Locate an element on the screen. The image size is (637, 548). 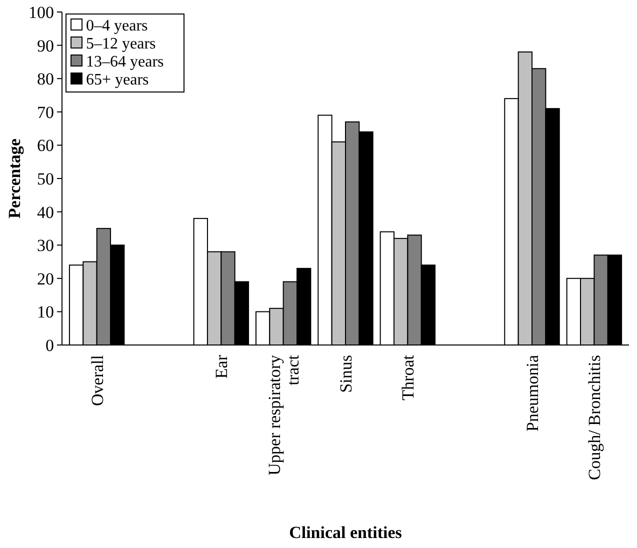
x-tick-label: Upper respiratory tract is located at coordinates (283, 415).